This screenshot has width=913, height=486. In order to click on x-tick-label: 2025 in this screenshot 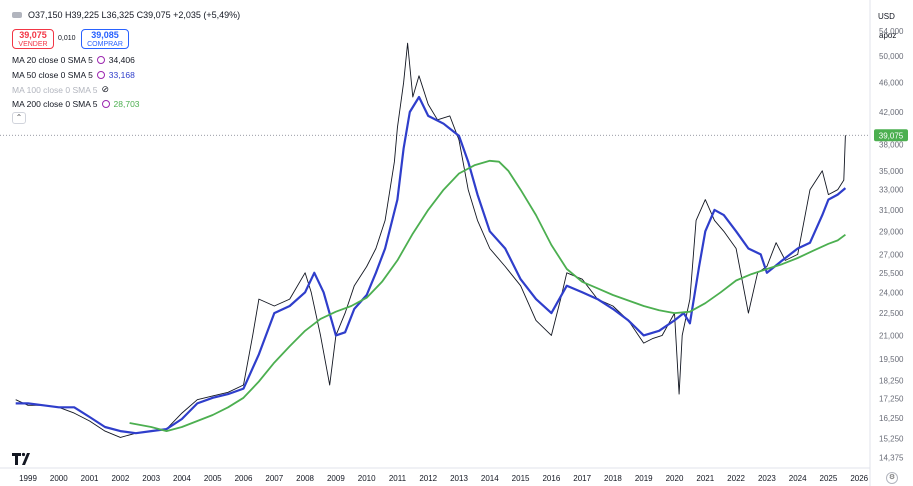, I will do `click(829, 478)`.